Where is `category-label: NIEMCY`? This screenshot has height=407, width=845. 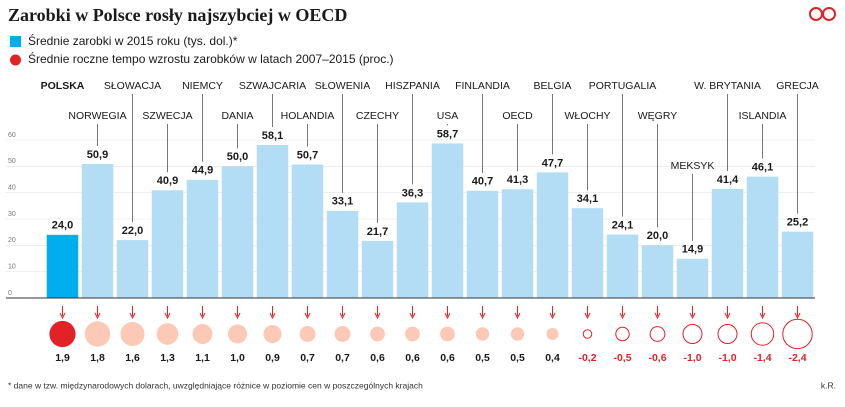
category-label: NIEMCY is located at coordinates (202, 86).